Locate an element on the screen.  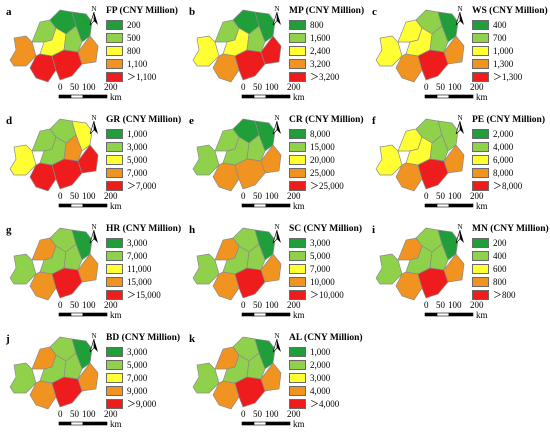
panel-letter: f is located at coordinates (374, 121).